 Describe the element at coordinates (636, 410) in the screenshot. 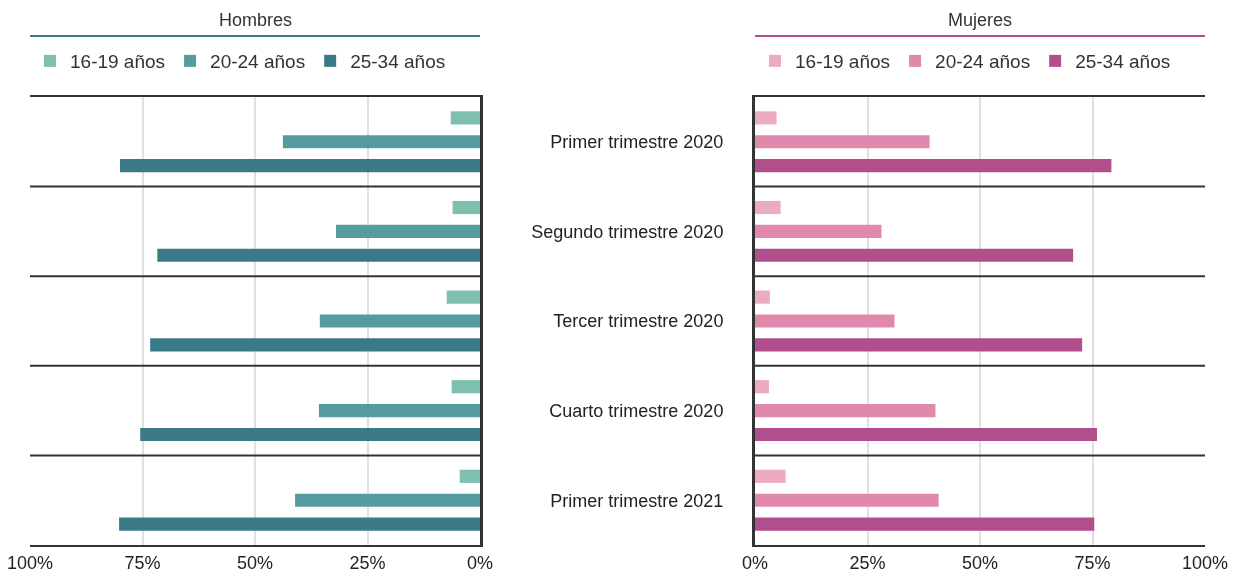

I see `y-tick-label: Cuarto trimestre 2020` at that location.